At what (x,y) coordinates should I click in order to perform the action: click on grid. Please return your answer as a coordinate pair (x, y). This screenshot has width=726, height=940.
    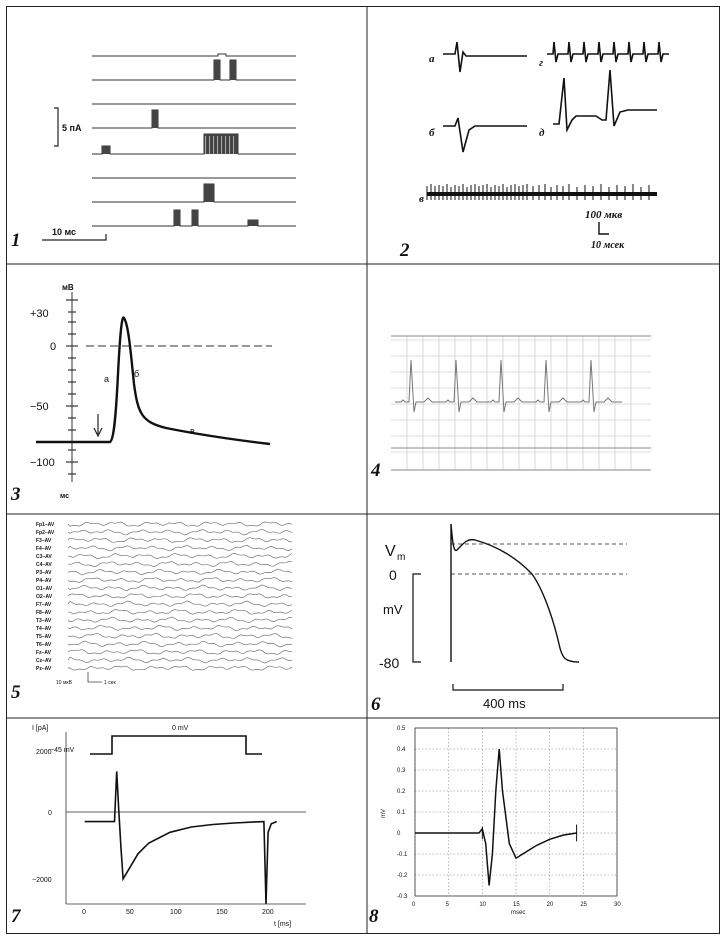
    Looking at the image, I should click on (516, 812).